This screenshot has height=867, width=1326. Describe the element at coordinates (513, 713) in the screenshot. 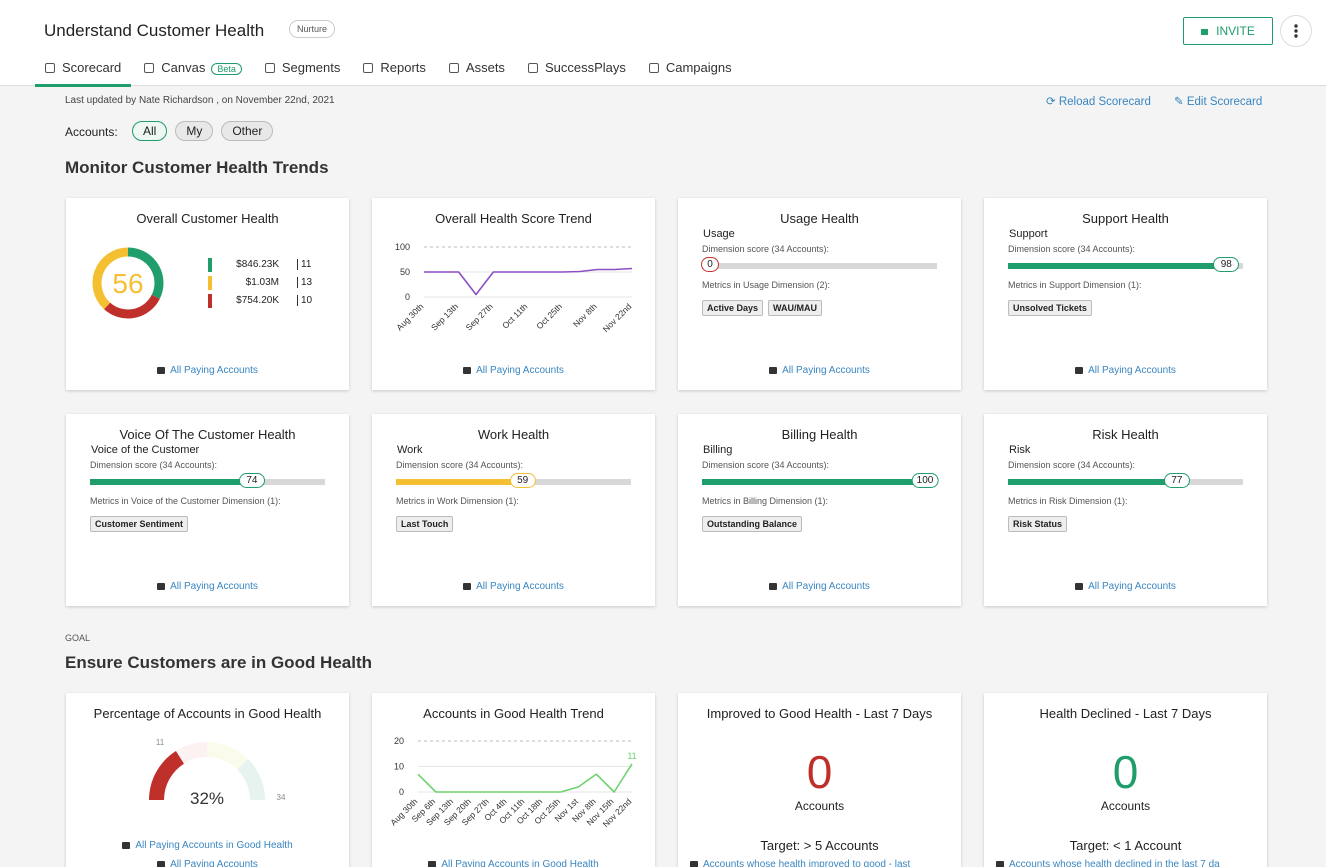

I see `card-title: Accounts in Good Health Trend` at that location.